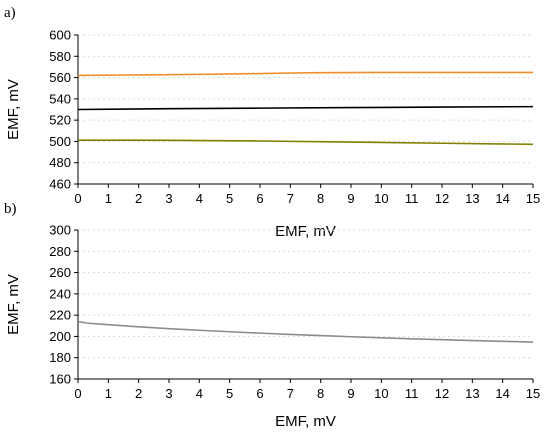  Describe the element at coordinates (77, 393) in the screenshot. I see `panel-b-x-tick-label: 0` at that location.